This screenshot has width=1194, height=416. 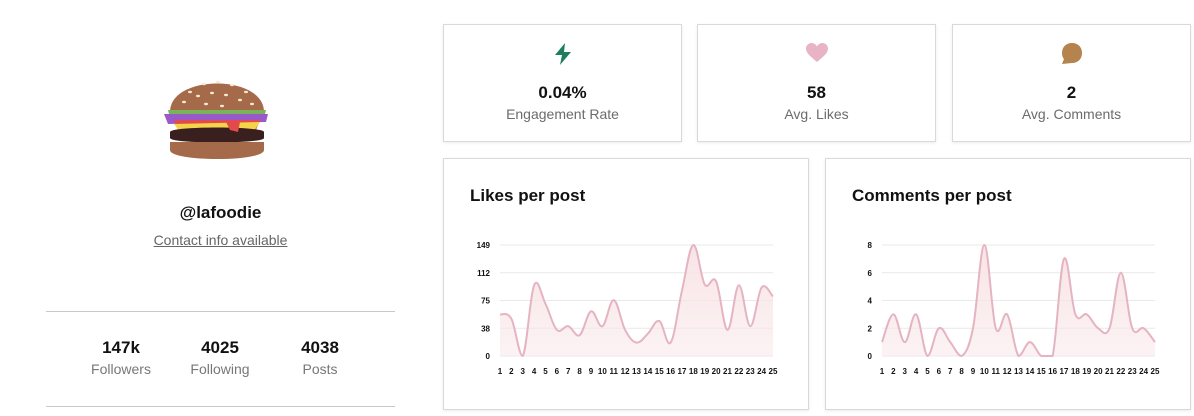 I want to click on comments-x-tick: 17, so click(x=1064, y=371).